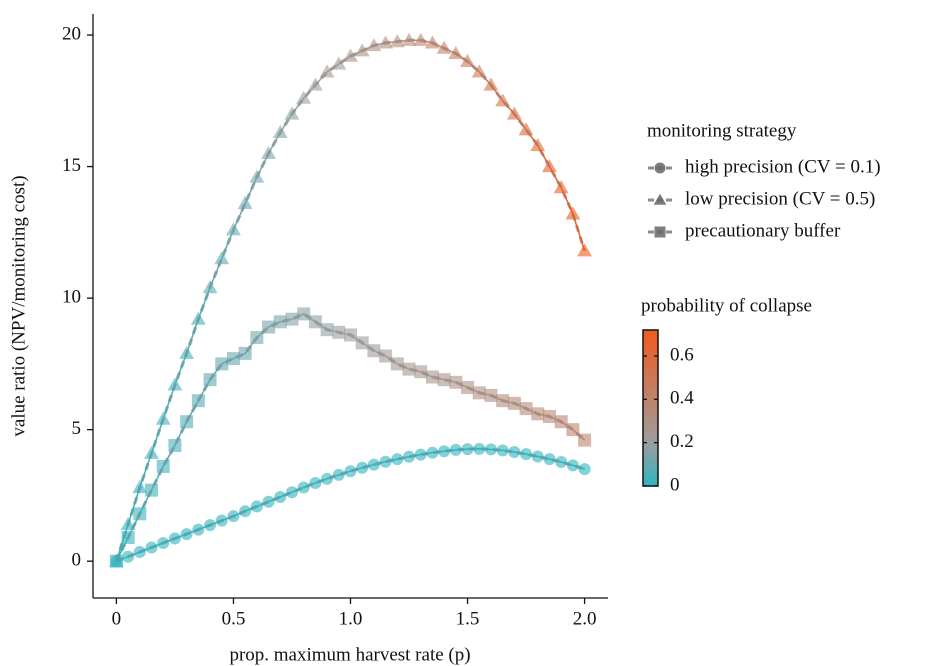 This screenshot has height=666, width=935. I want to click on colorbar-tick-label: 0.4, so click(682, 398).